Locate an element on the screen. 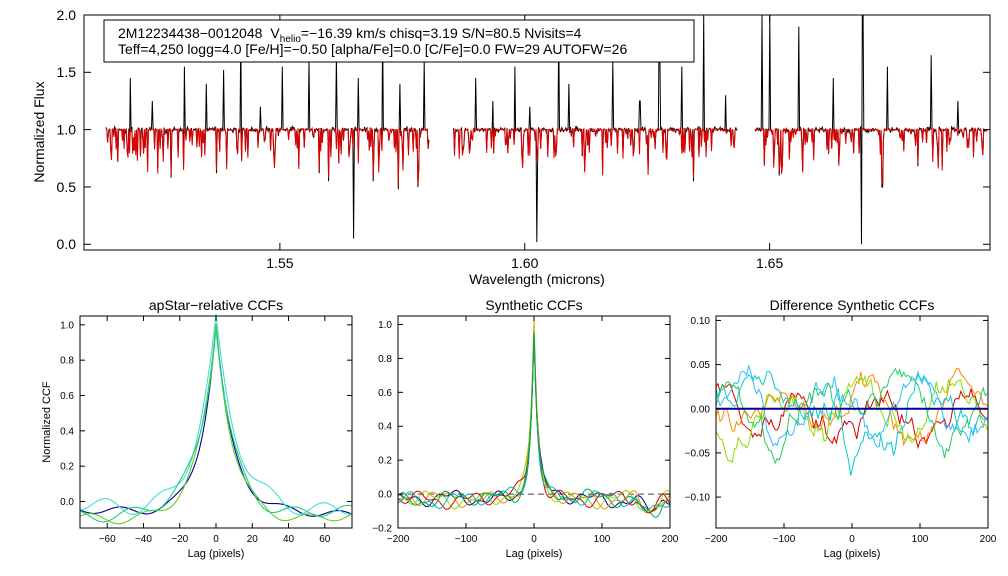 This screenshot has width=1008, height=576. difference-ccf-x-tick-label: 100 is located at coordinates (920, 539).